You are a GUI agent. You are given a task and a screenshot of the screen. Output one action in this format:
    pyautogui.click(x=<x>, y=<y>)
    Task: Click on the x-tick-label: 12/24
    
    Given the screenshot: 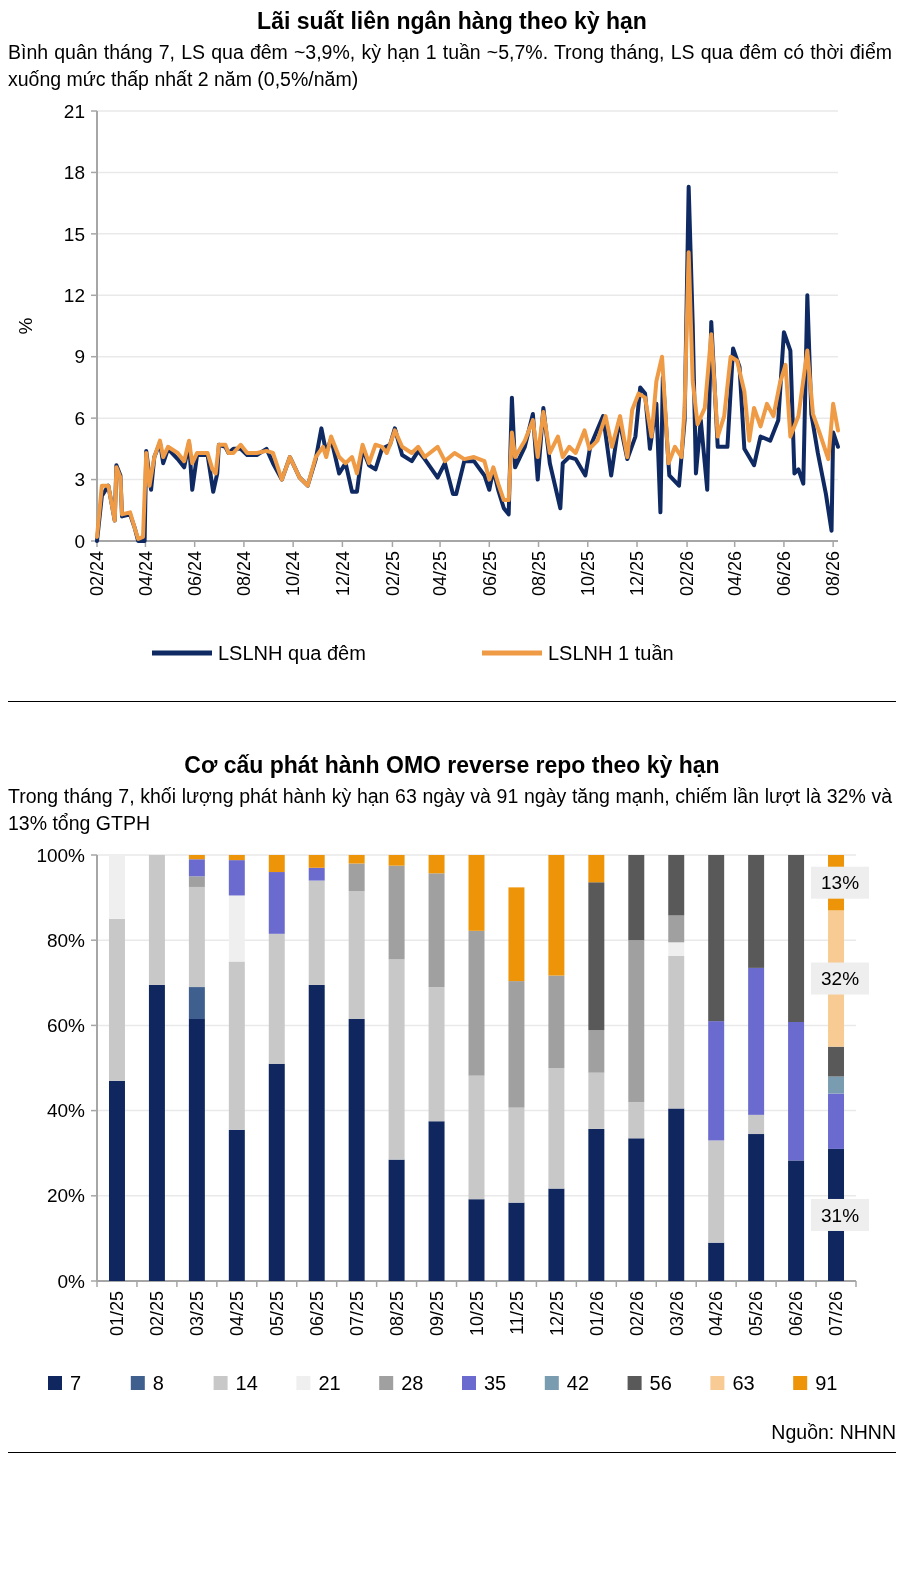 What is the action you would take?
    pyautogui.click(x=342, y=574)
    